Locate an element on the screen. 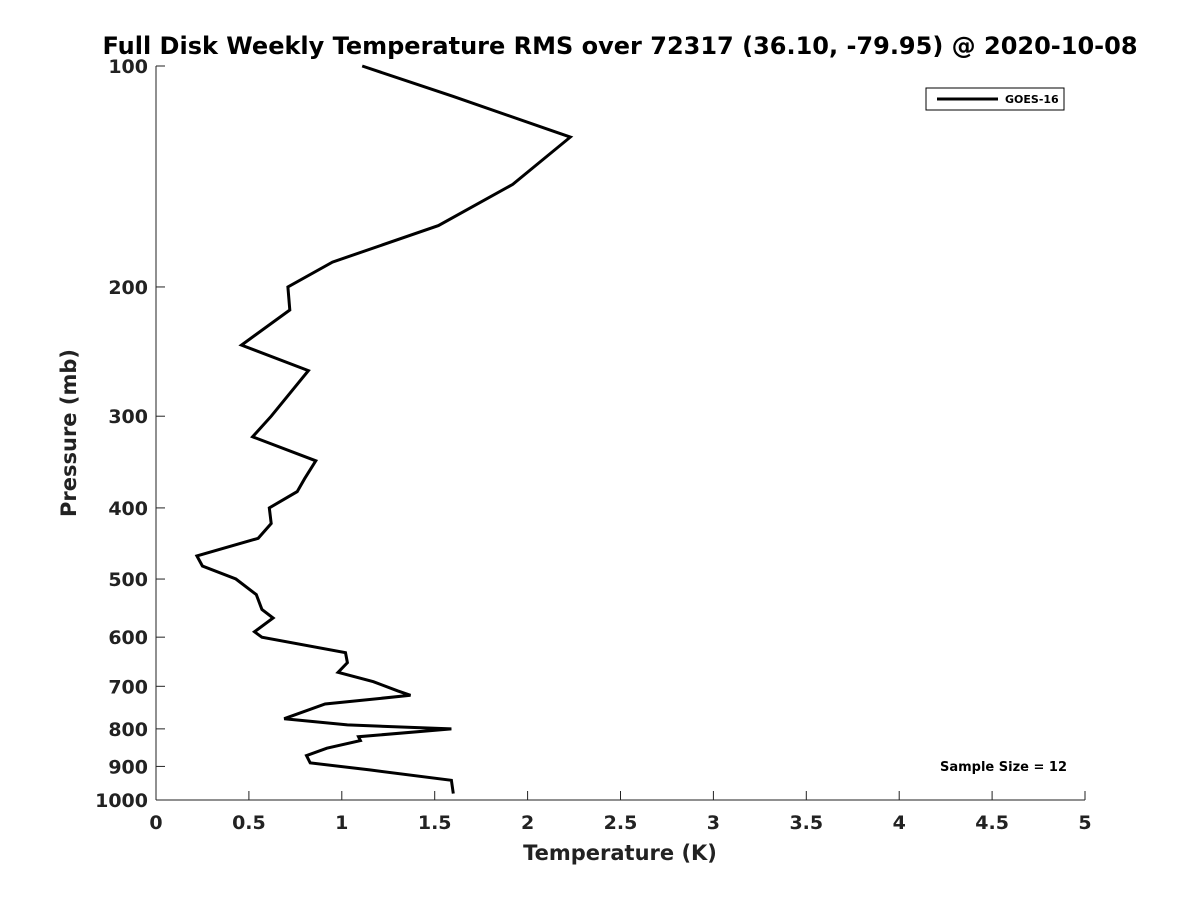 The width and height of the screenshot is (1200, 904). y-tick-label: 1000 is located at coordinates (121, 801).